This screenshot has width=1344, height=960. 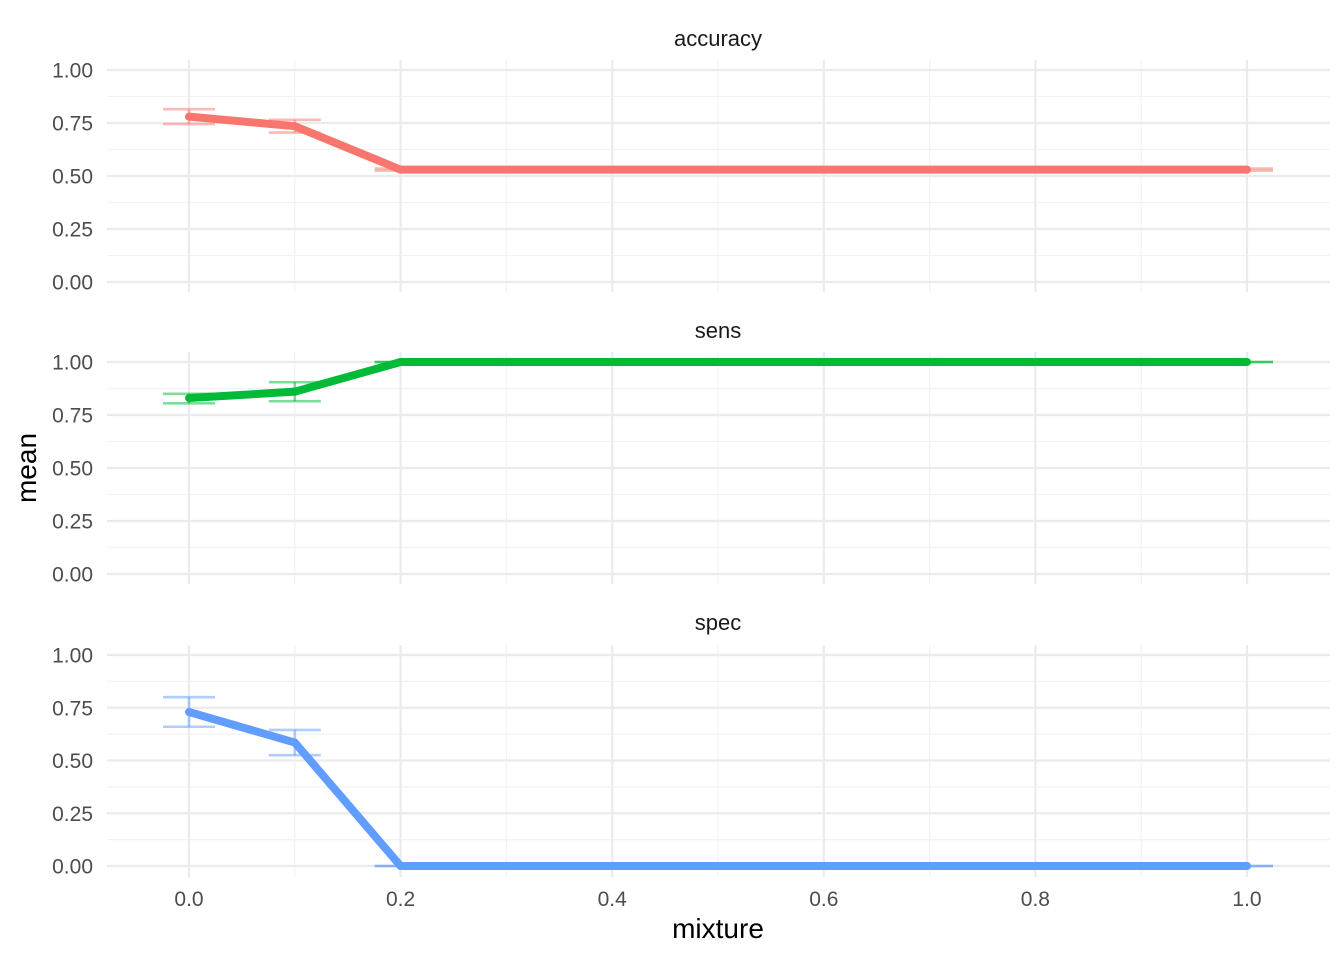 What do you see at coordinates (613, 899) in the screenshot?
I see `x-tick-label: 0.4` at bounding box center [613, 899].